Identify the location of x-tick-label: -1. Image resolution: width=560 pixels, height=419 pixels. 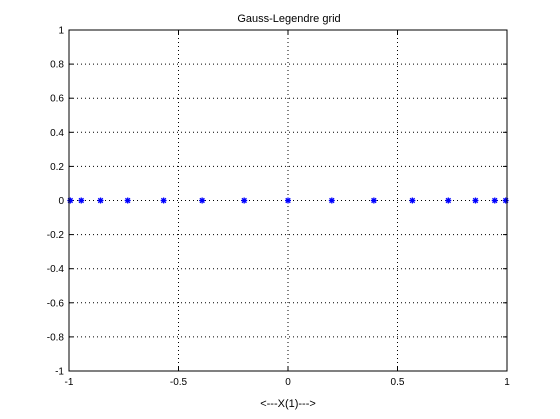
(69, 382).